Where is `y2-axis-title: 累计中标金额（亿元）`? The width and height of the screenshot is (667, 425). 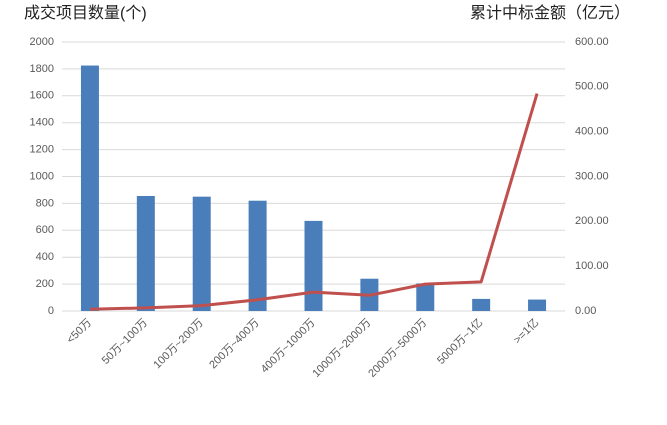 y2-axis-title: 累计中标金额（亿元） is located at coordinates (550, 13).